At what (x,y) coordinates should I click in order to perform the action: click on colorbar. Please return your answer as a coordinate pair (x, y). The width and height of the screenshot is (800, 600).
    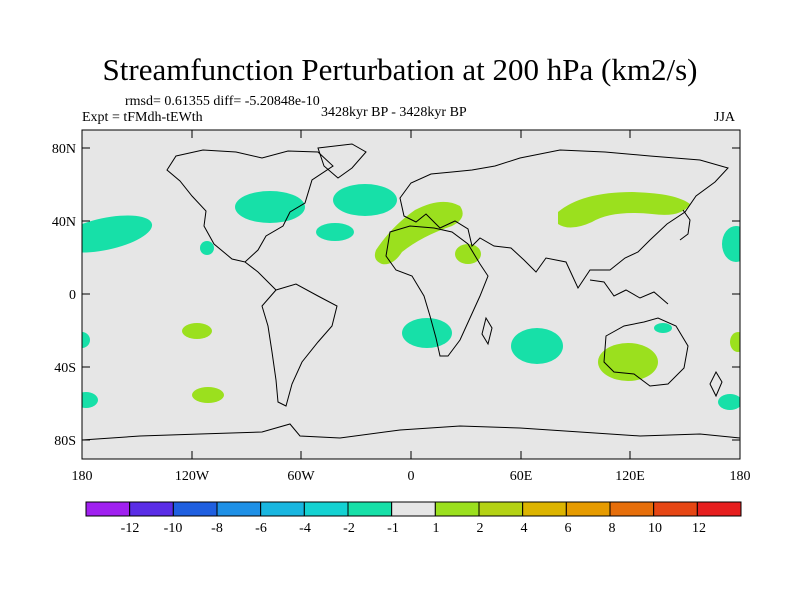
    Looking at the image, I should click on (413, 509).